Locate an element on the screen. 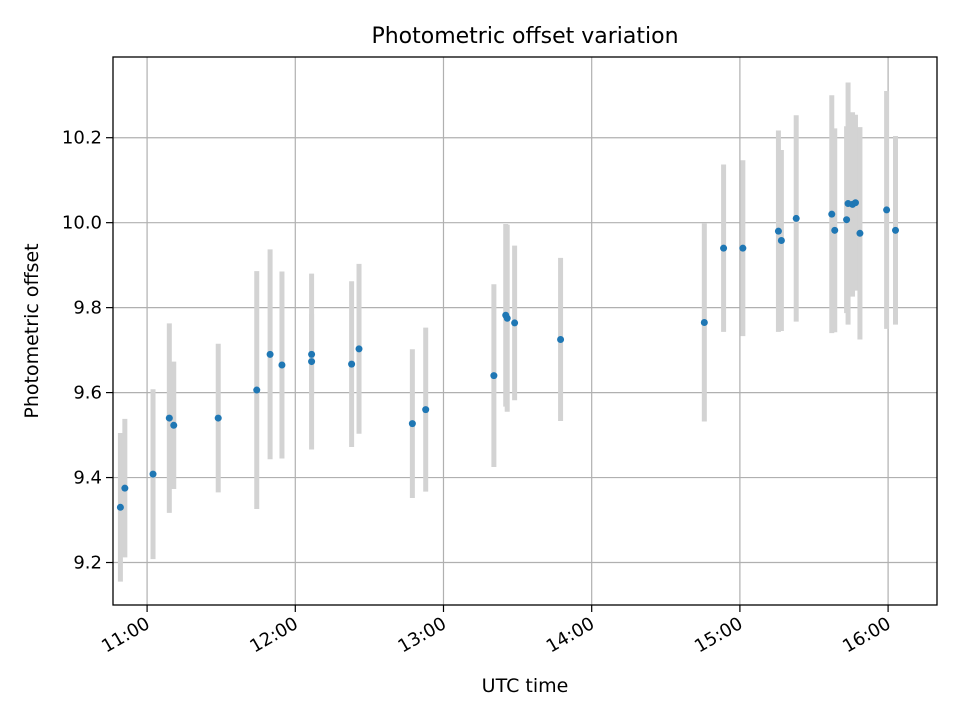 The image size is (960, 720). y-tick-label: 10.2 is located at coordinates (82, 138).